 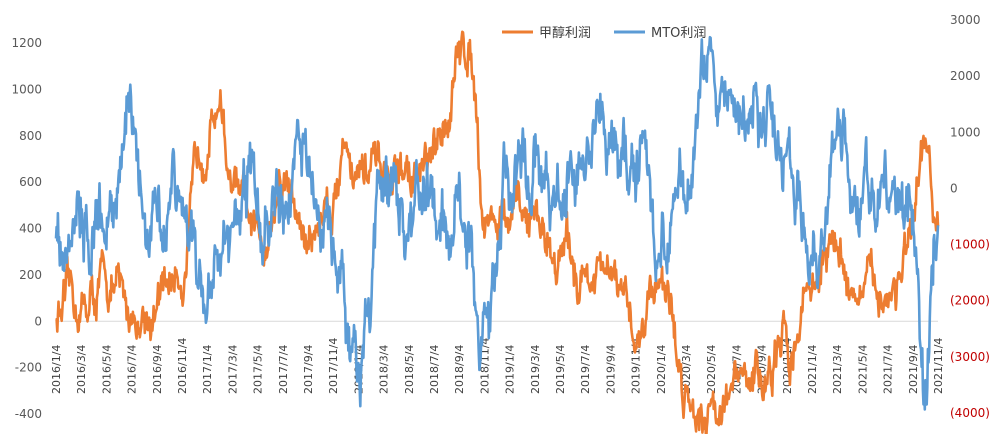 What do you see at coordinates (862, 369) in the screenshot?
I see `x-axis-tick-label: 2021/5/4` at bounding box center [862, 369].